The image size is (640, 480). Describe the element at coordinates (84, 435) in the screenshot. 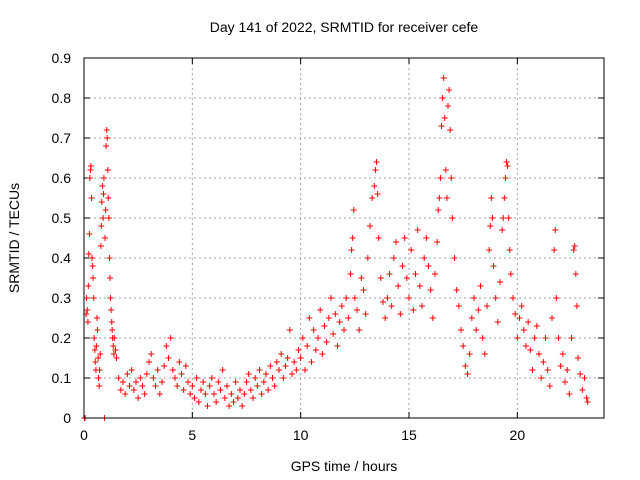

I see `x-tick-label: 0` at that location.